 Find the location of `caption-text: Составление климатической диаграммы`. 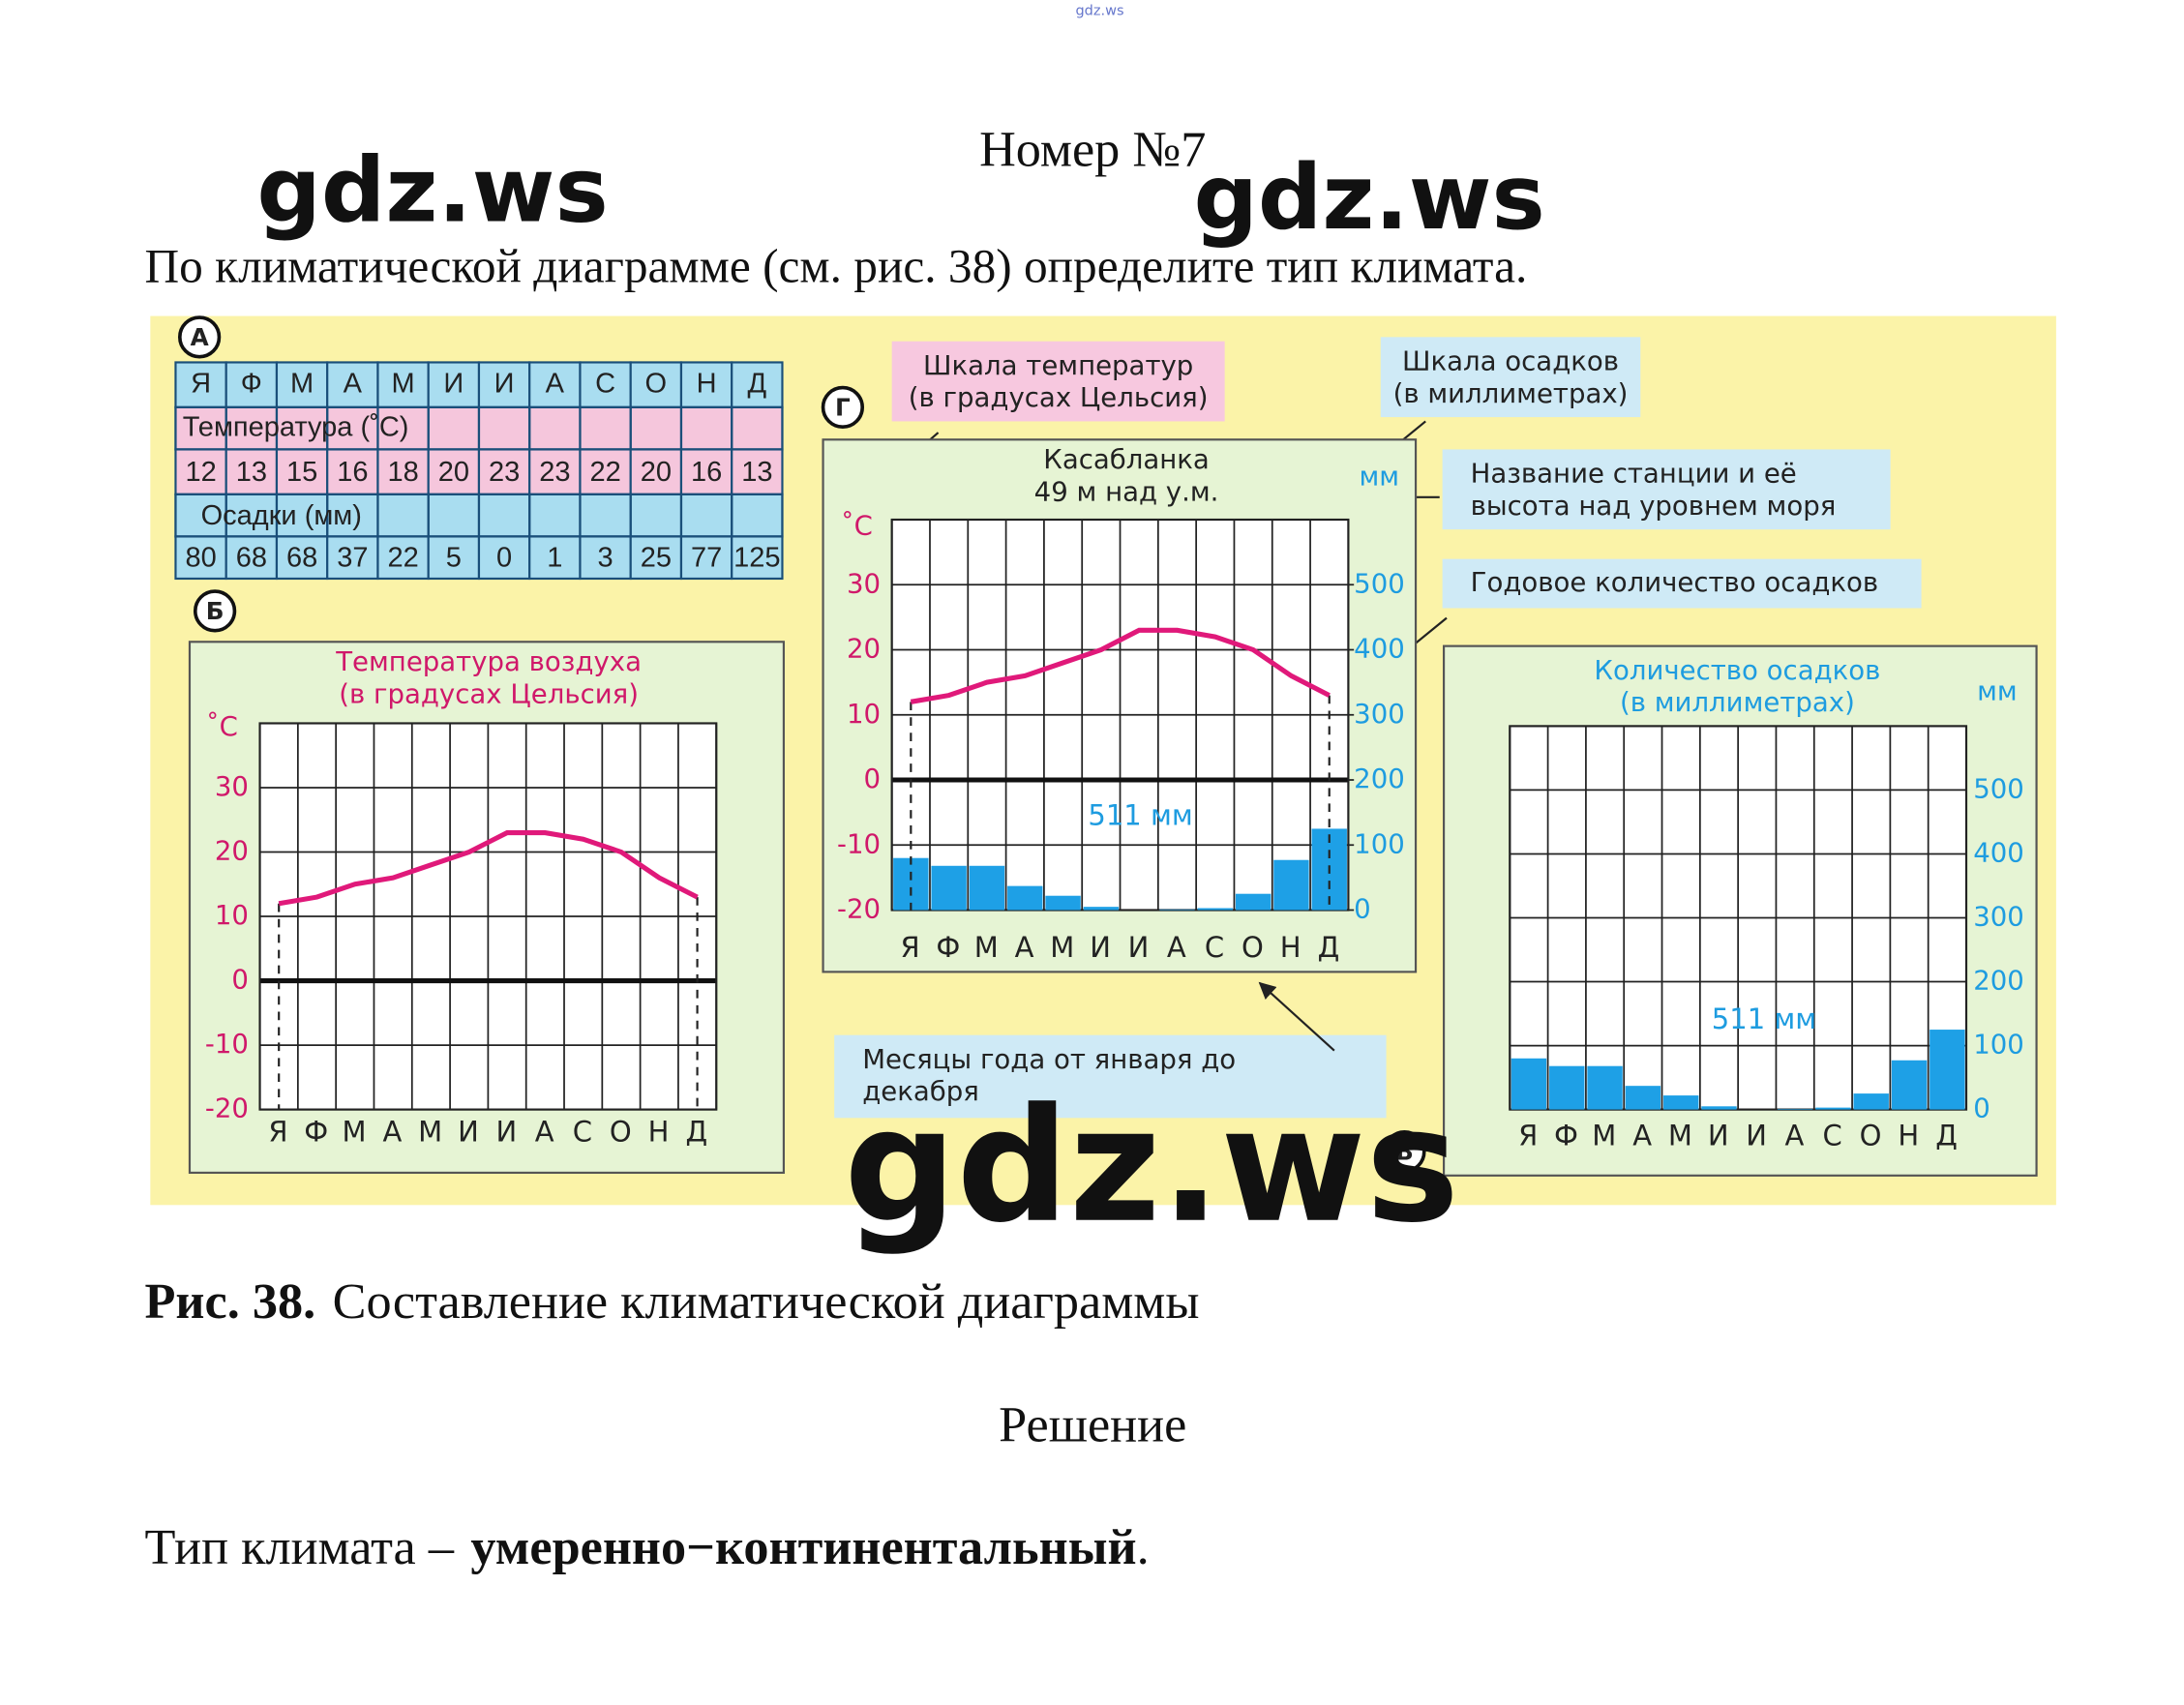

caption-text: Составление климатической диаграммы is located at coordinates (766, 1301).